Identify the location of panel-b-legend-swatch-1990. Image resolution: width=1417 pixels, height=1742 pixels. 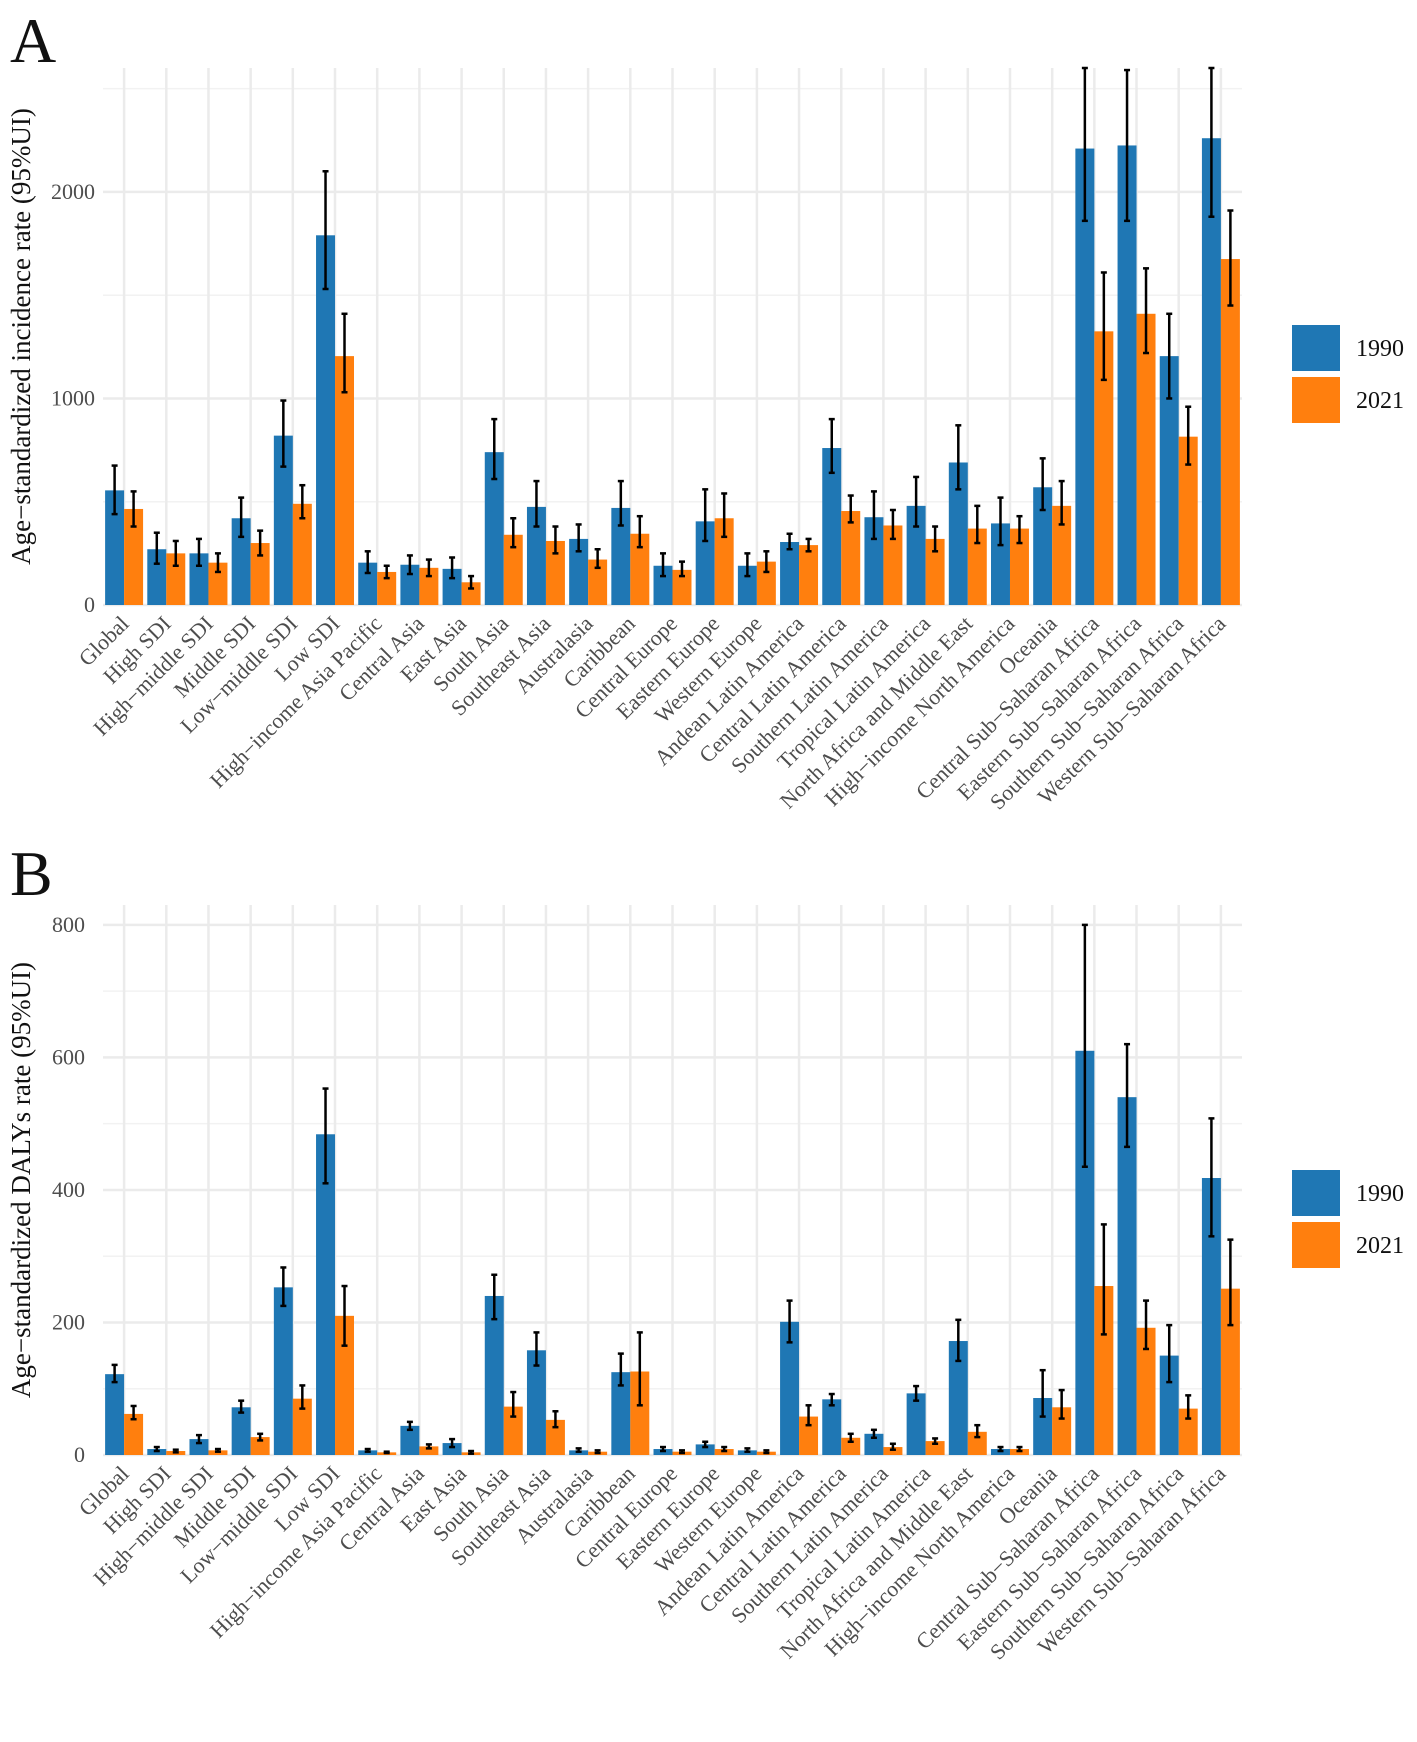
(1316, 1193).